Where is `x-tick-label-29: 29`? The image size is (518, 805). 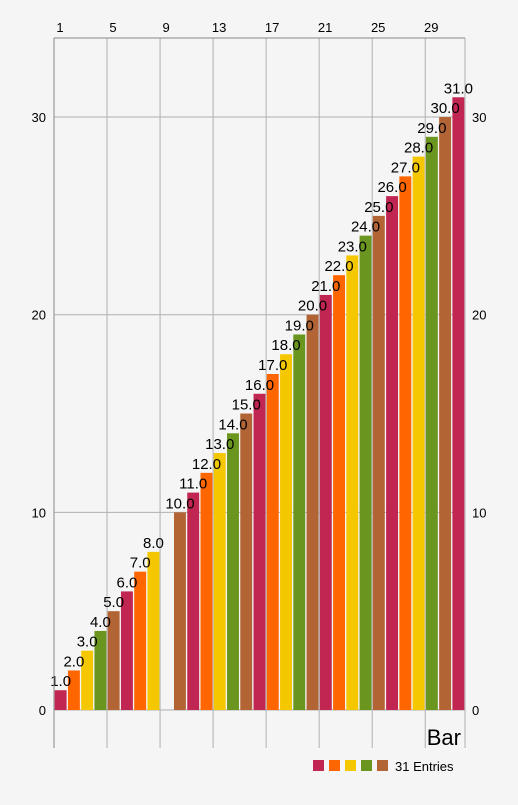 x-tick-label-29: 29 is located at coordinates (431, 27).